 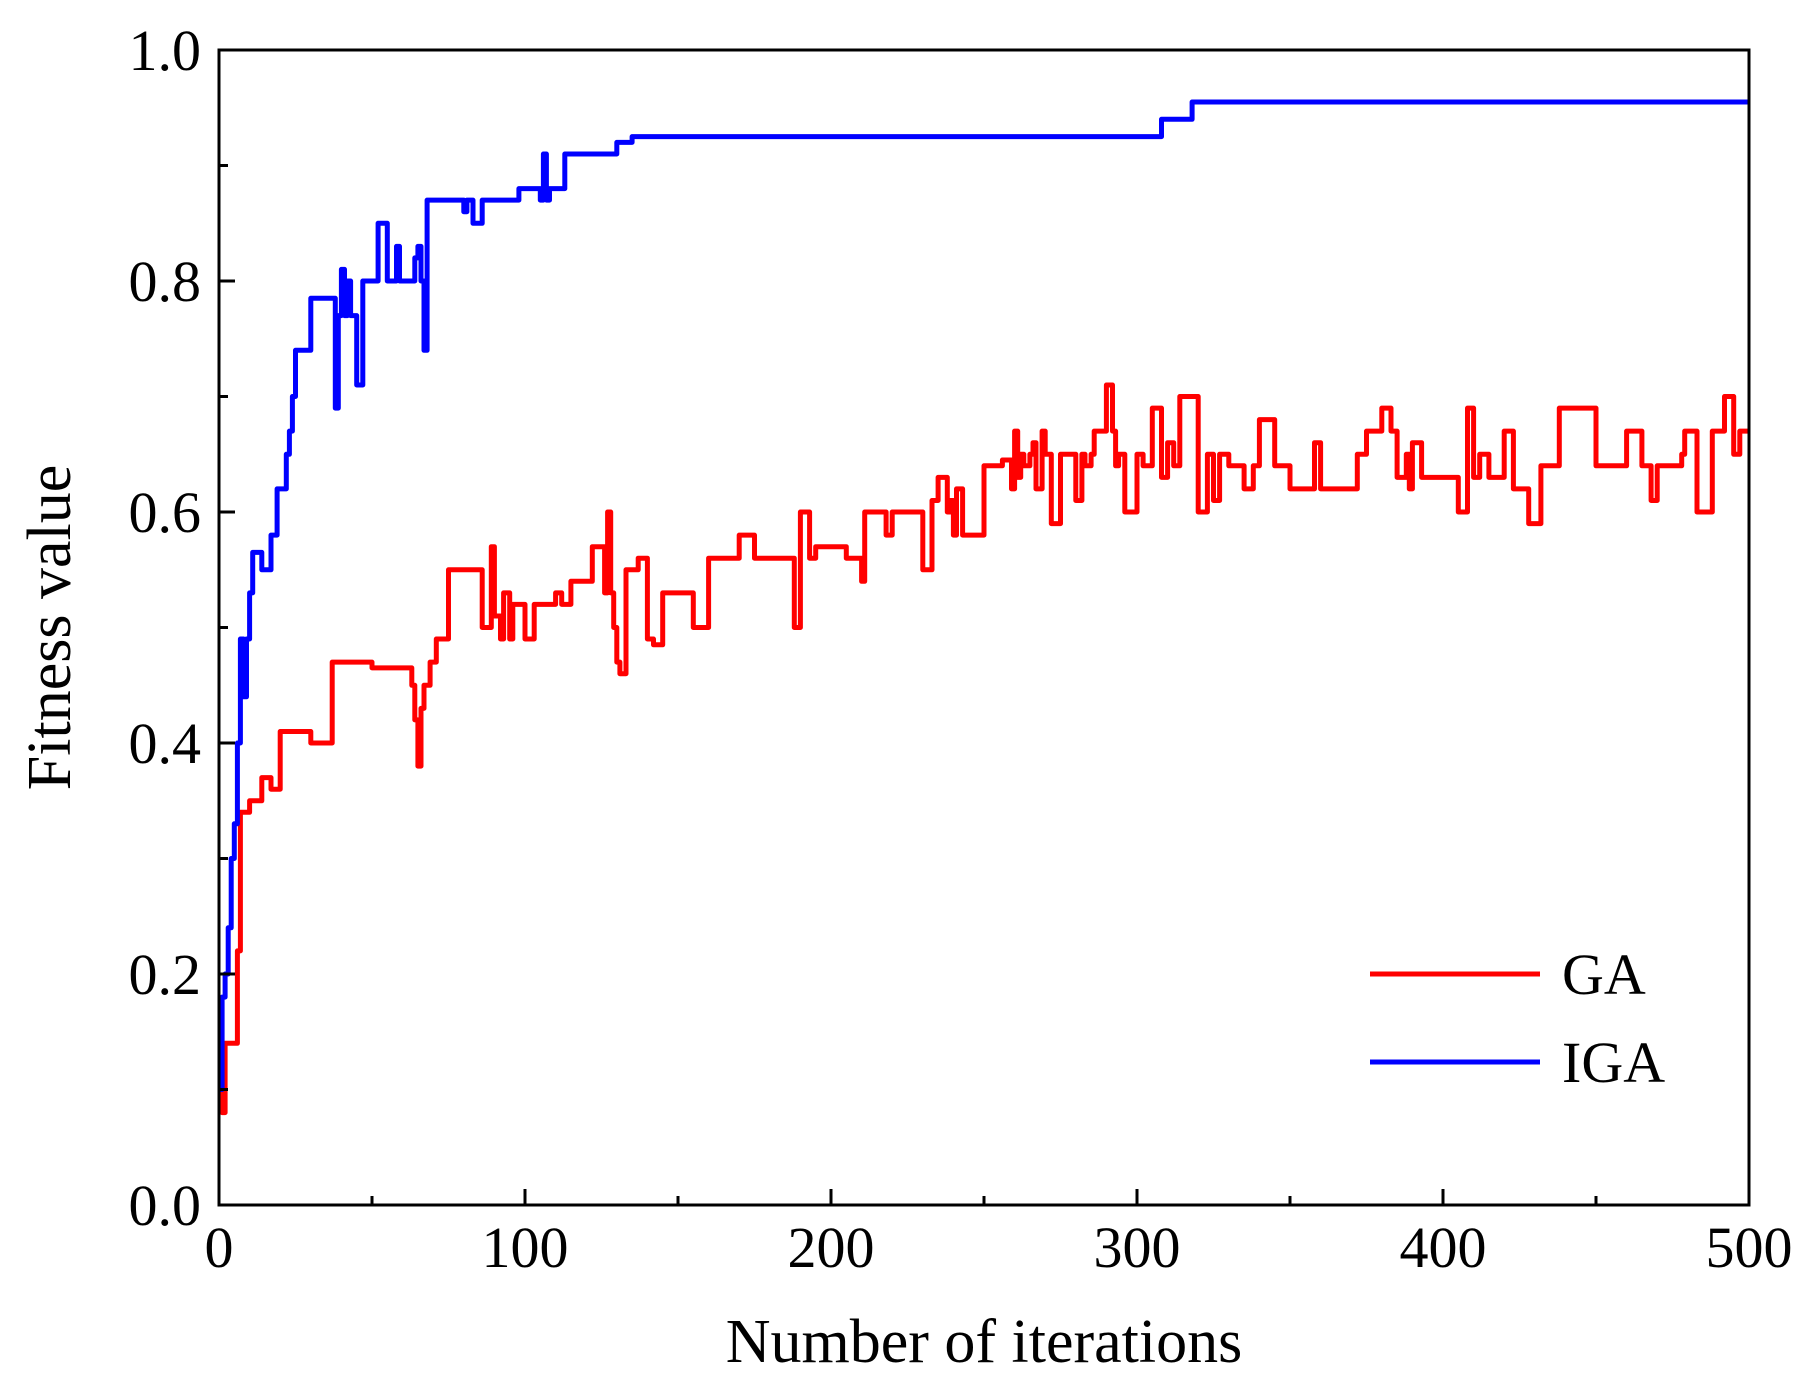 What do you see at coordinates (1613, 1062) in the screenshot?
I see `legend-label-iga: IGA` at bounding box center [1613, 1062].